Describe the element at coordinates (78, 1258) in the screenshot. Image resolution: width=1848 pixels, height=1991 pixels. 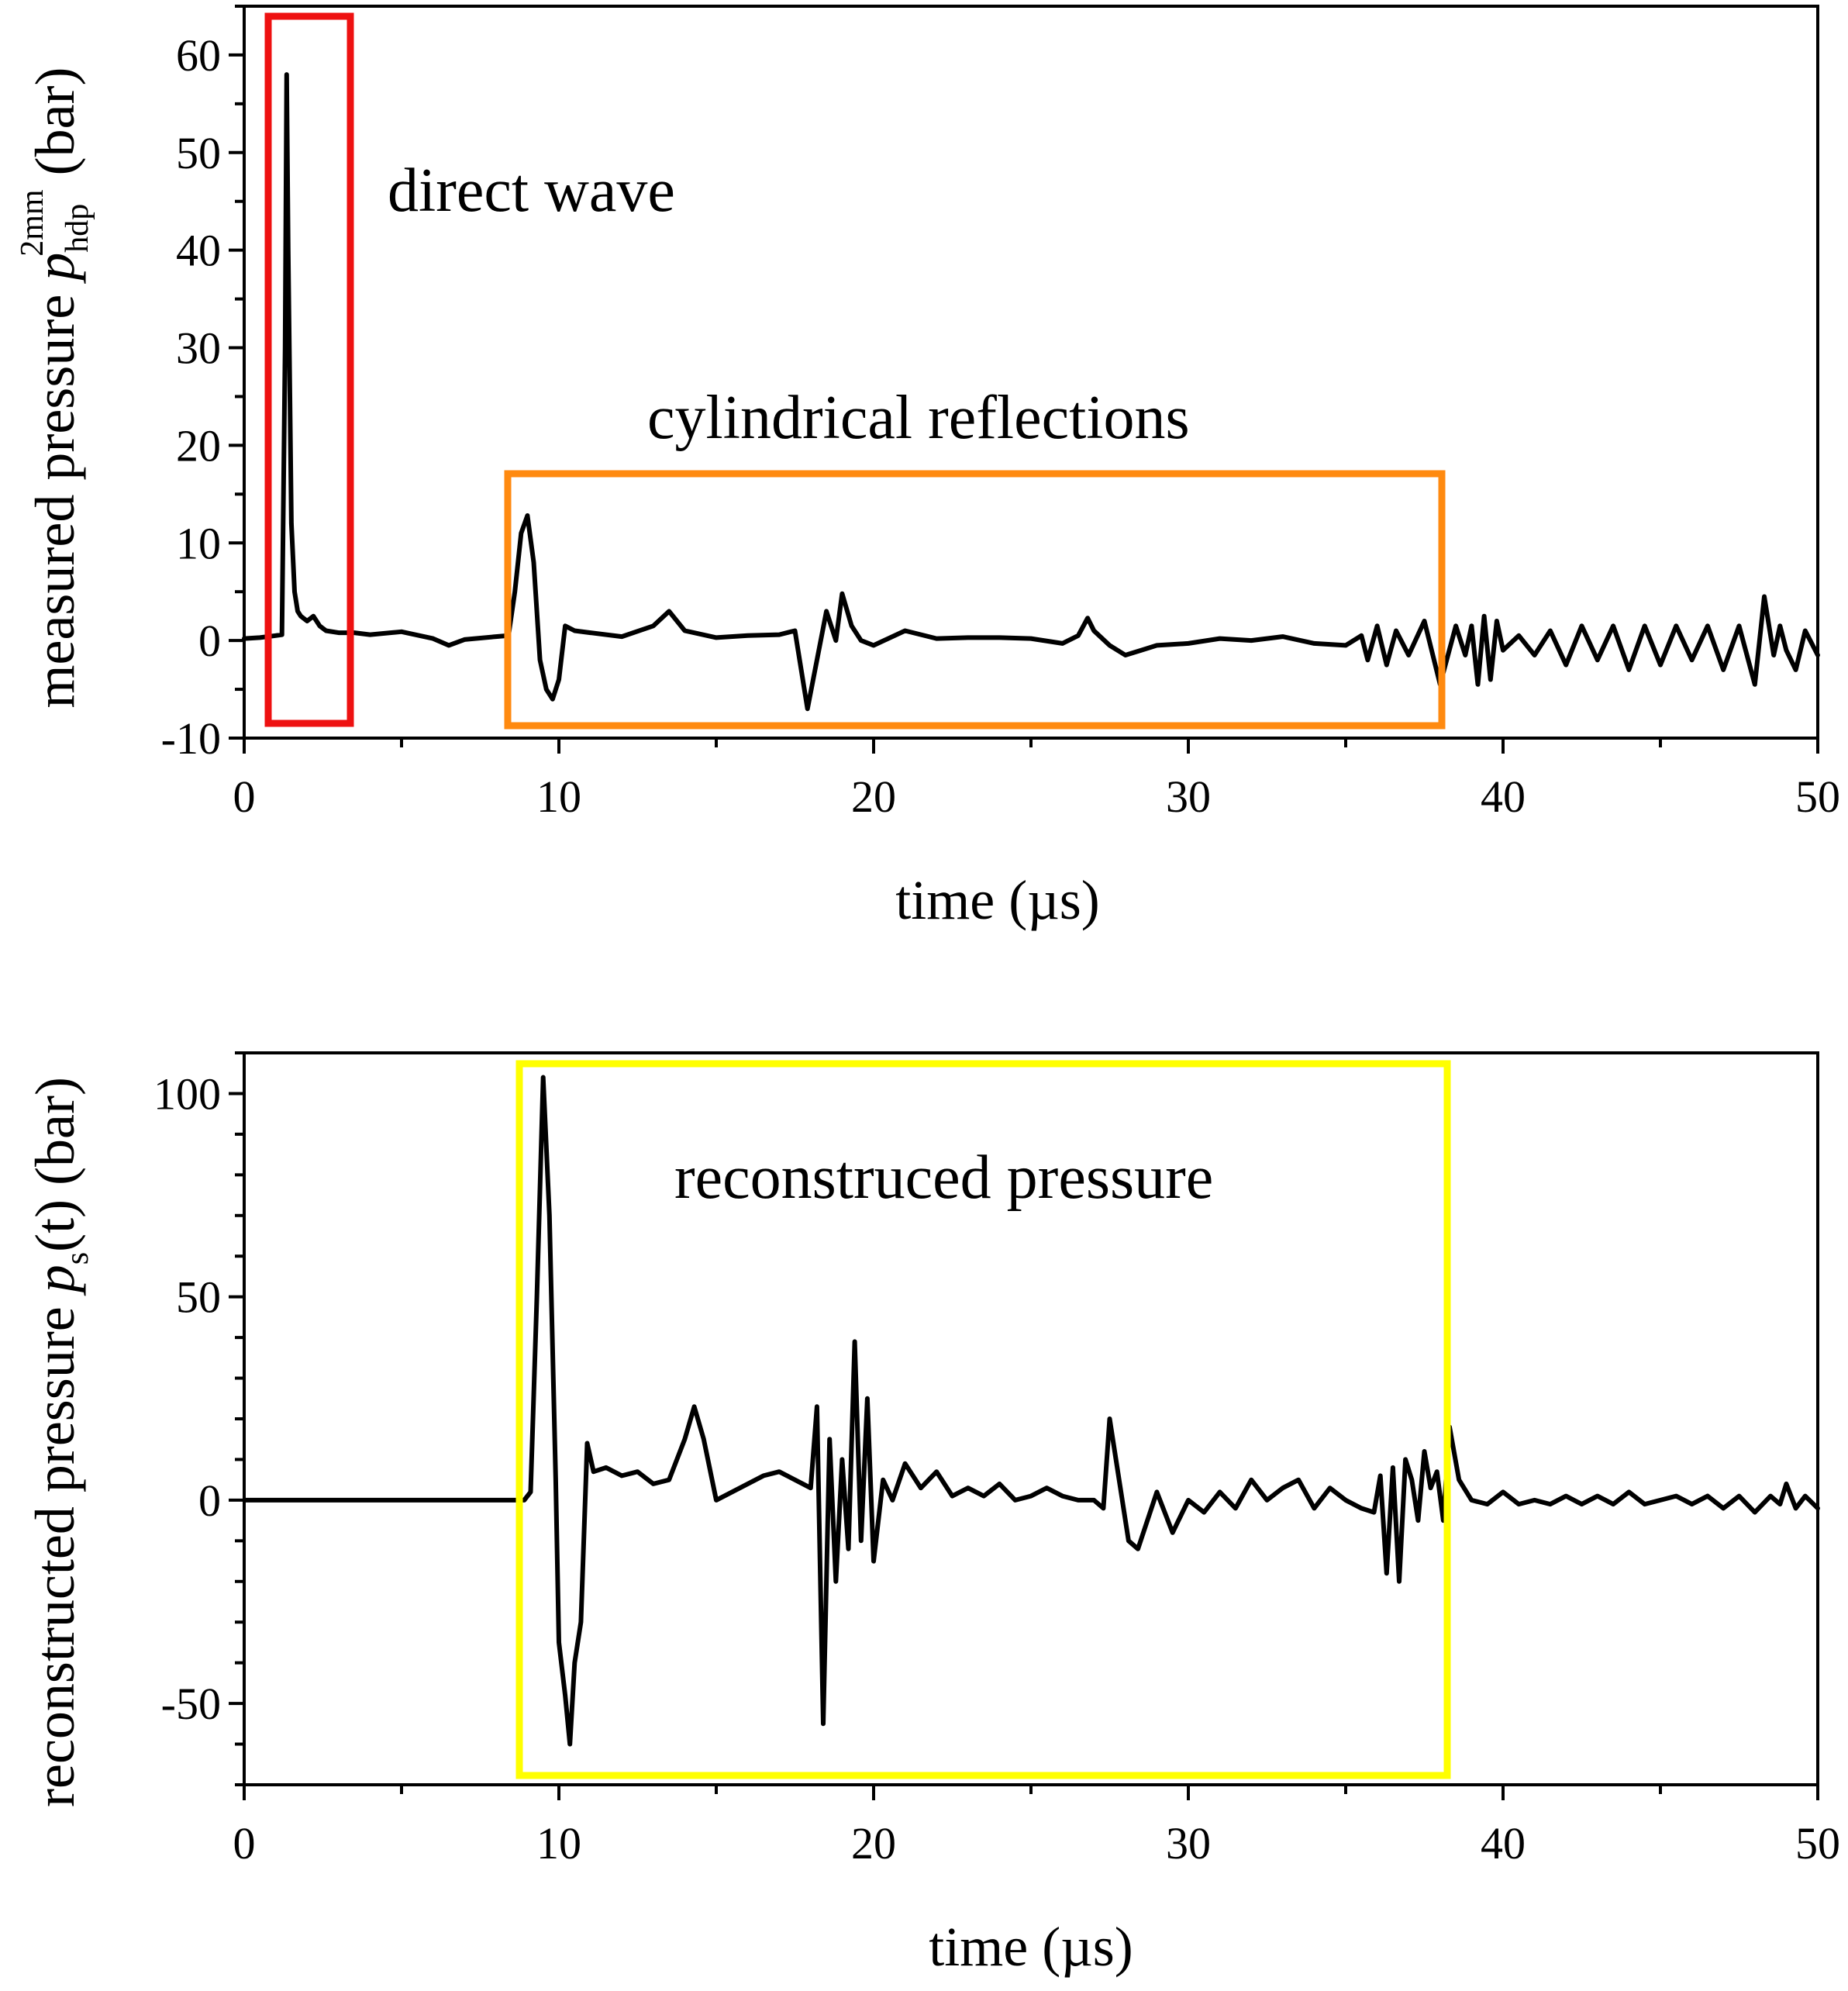
I see `panel-2-y-title-subscript: s` at that location.